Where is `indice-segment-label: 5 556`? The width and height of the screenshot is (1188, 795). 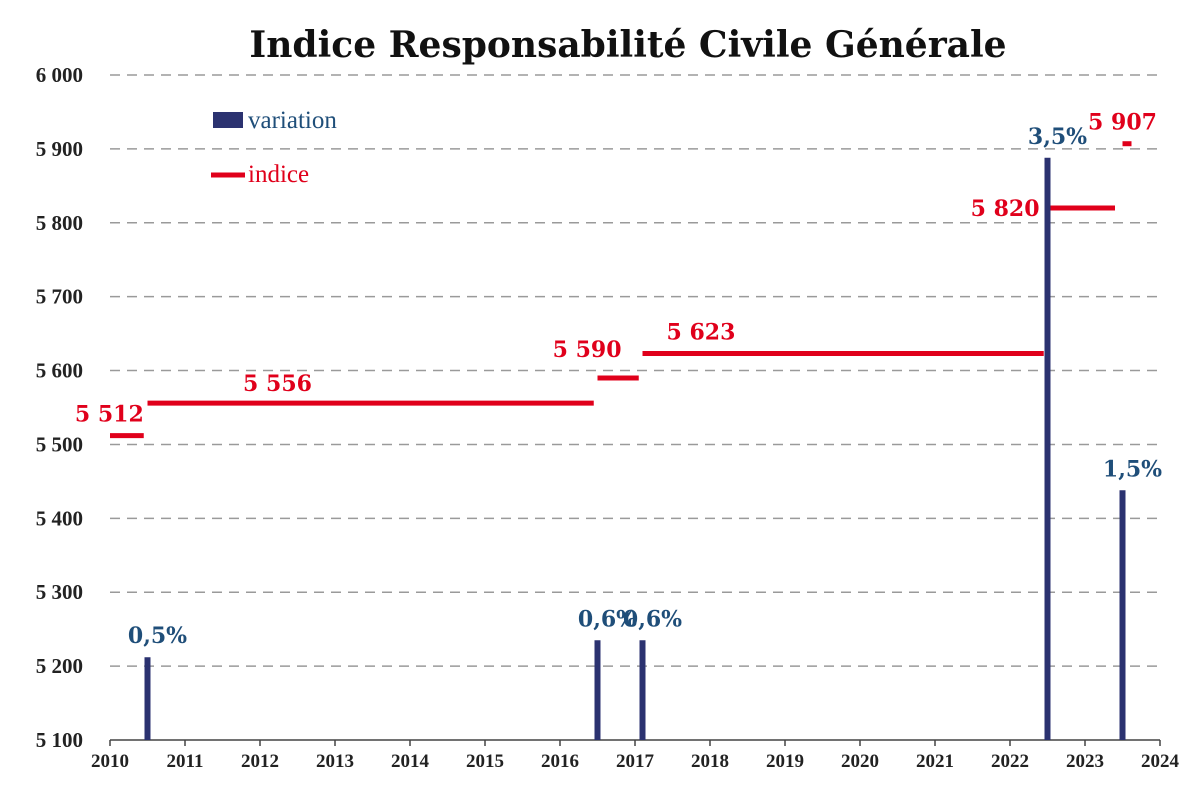 indice-segment-label: 5 556 is located at coordinates (277, 384).